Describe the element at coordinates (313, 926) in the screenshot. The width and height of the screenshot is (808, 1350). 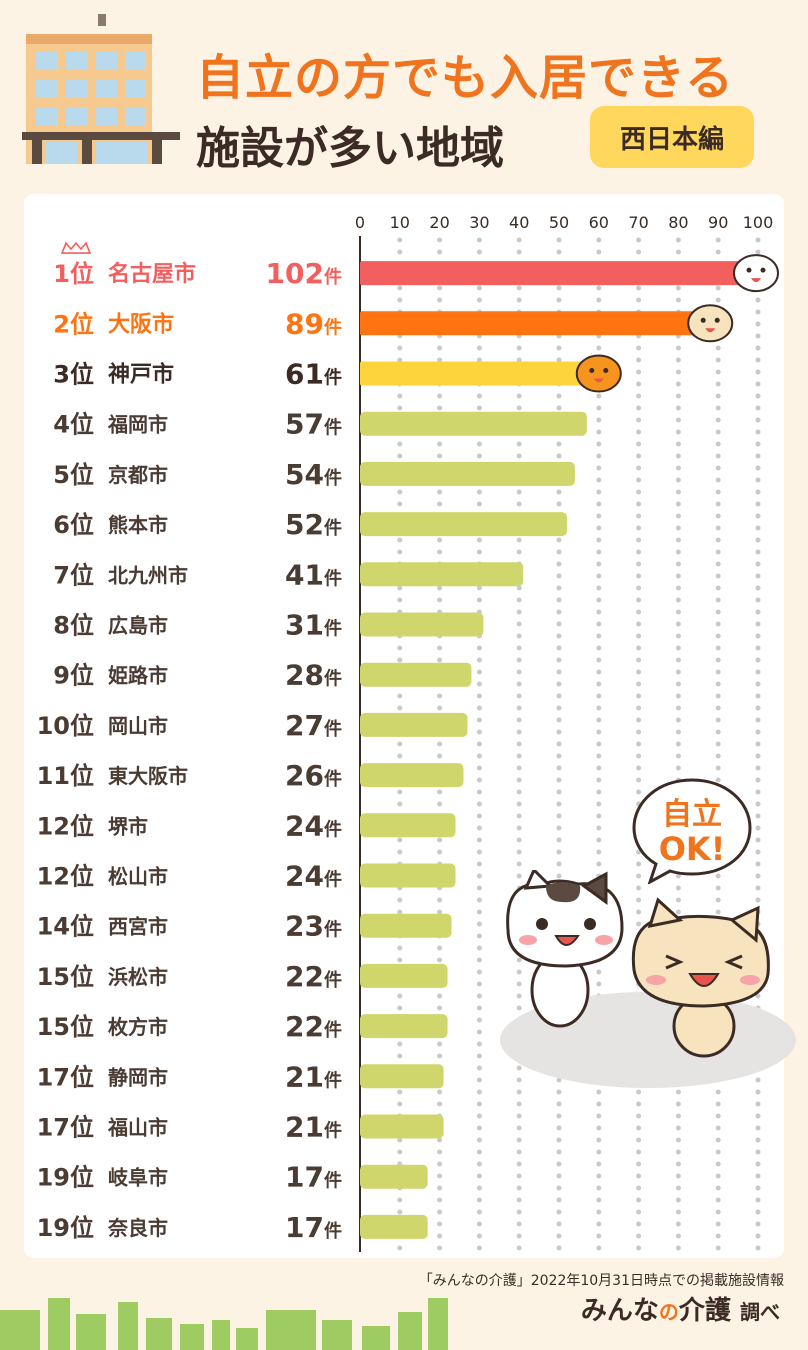
I see `value-label: 23件` at that location.